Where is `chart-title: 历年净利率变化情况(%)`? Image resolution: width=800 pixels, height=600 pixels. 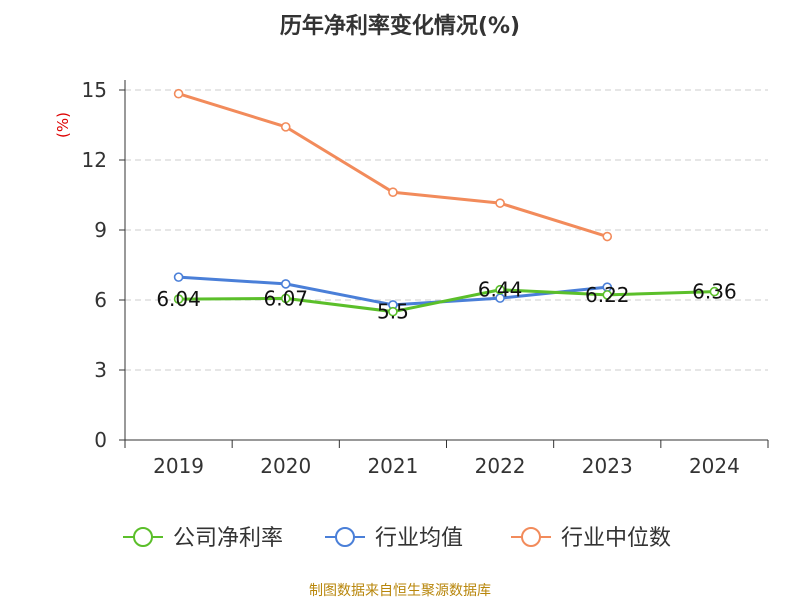 chart-title: 历年净利率变化情况(%) is located at coordinates (400, 26).